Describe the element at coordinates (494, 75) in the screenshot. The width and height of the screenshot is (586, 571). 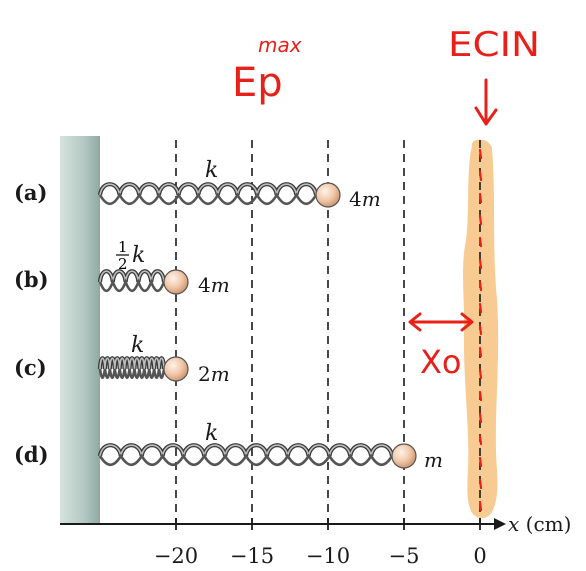
I see `ekin-annotation: ECIN` at that location.